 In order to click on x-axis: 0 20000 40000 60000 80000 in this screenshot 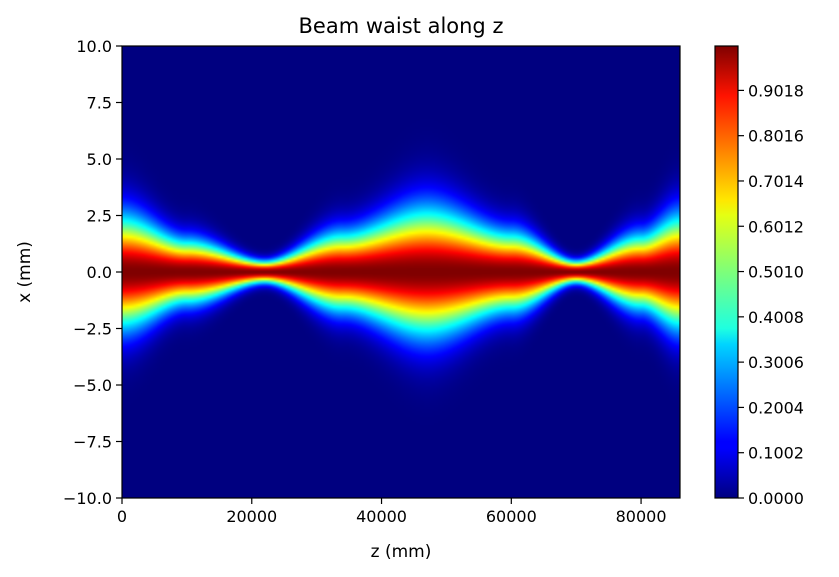, I will do `click(392, 512)`.